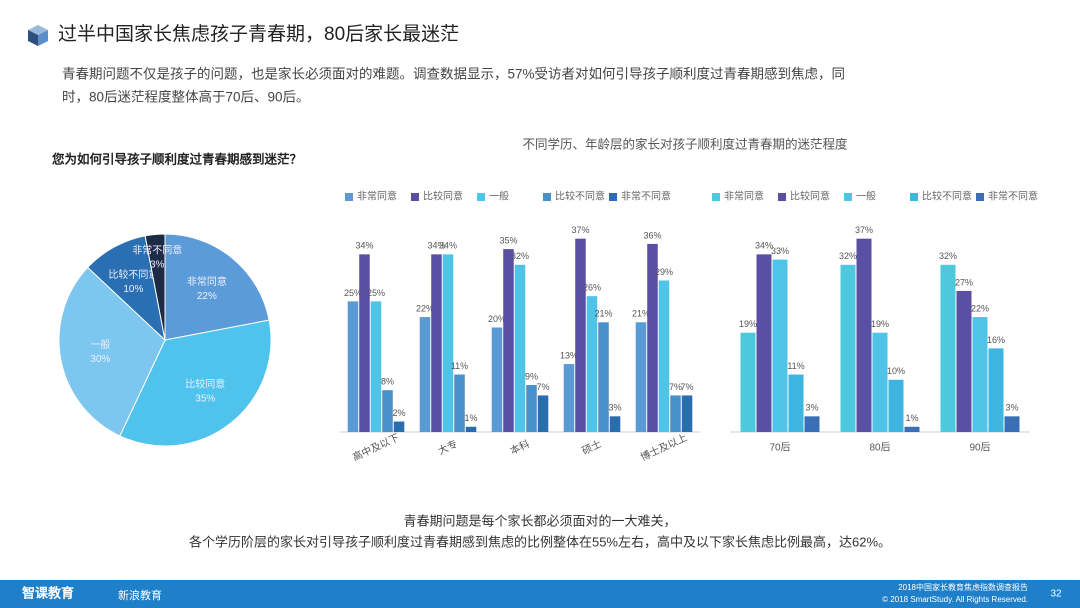  I want to click on bar-value: 16%, so click(996, 340).